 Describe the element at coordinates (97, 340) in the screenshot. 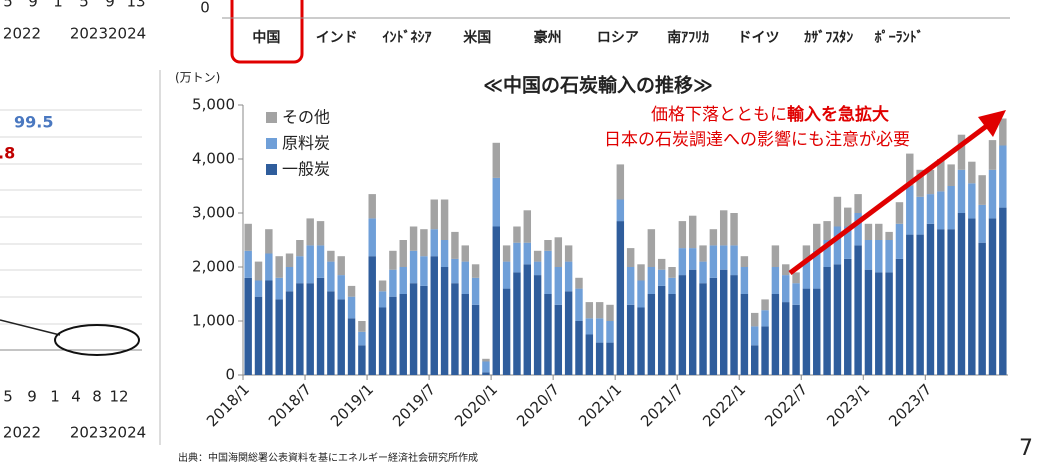

I see `highlight-ellipse` at that location.